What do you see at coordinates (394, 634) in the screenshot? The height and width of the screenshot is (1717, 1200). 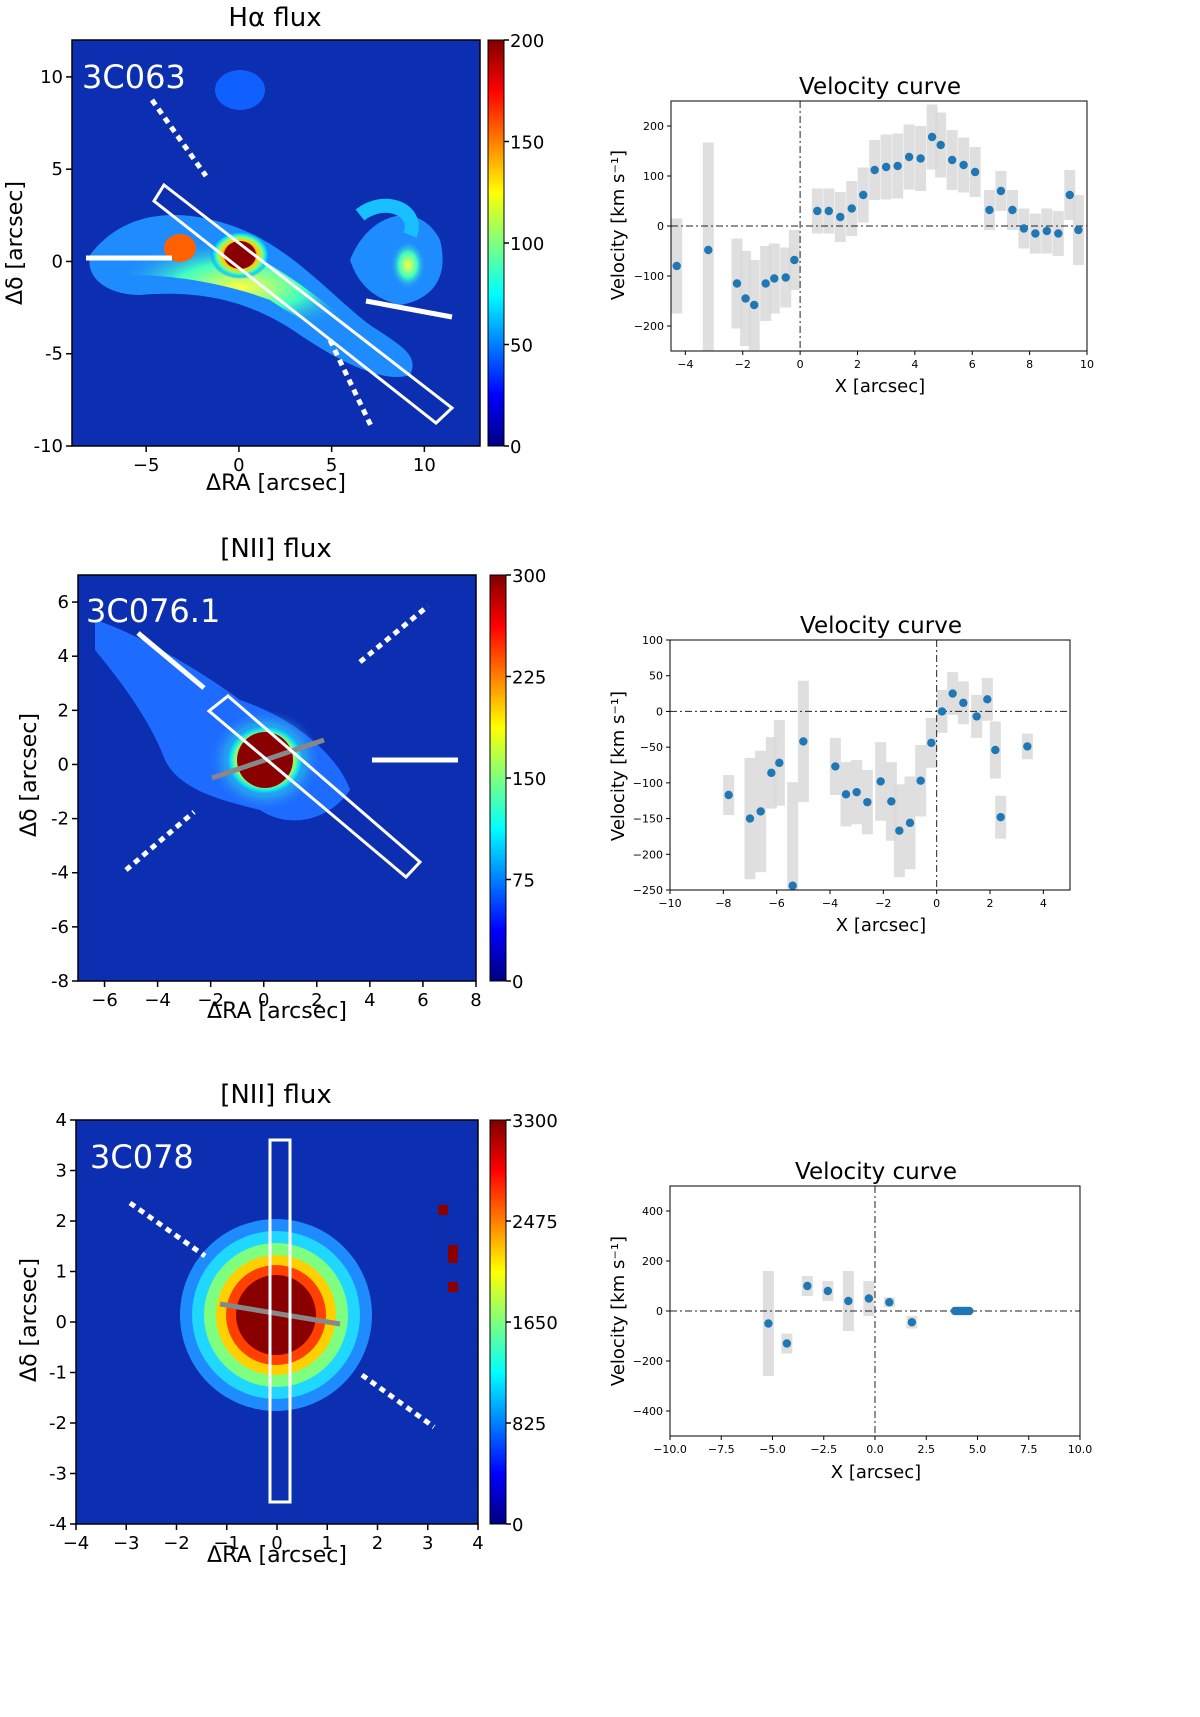 I see `dotted-axis-line` at bounding box center [394, 634].